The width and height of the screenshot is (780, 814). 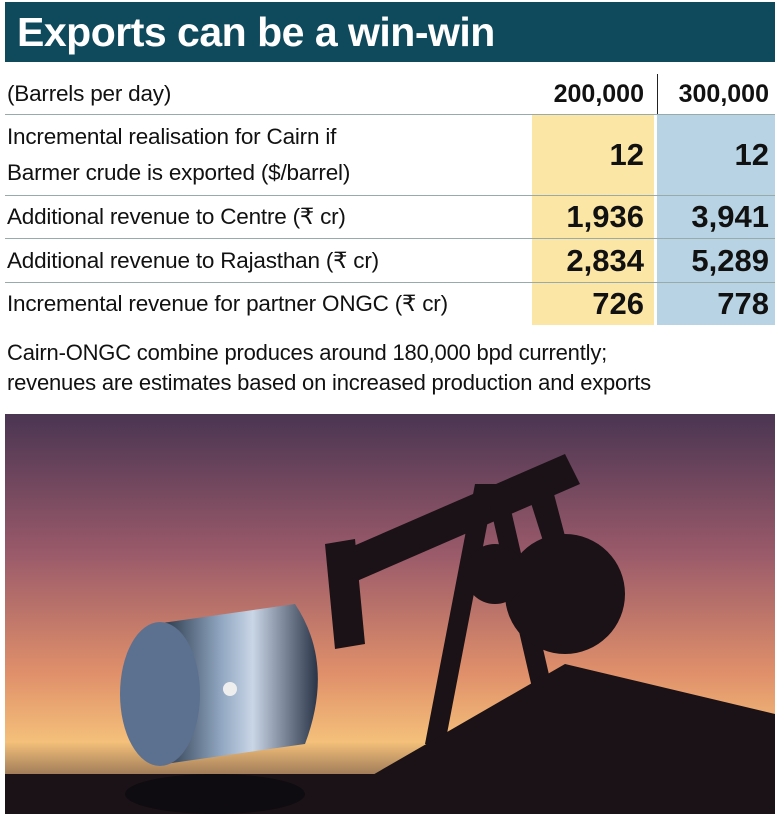 What do you see at coordinates (716, 94) in the screenshot?
I see `header-col: 300,000` at bounding box center [716, 94].